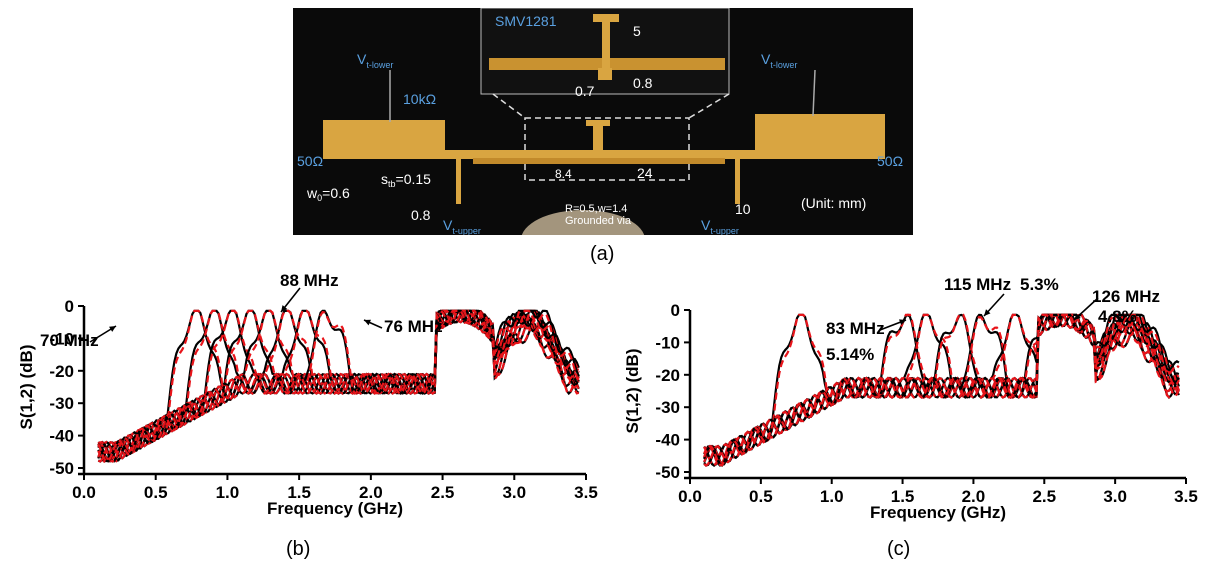 This screenshot has height=567, width=1208. What do you see at coordinates (526, 21) in the screenshot?
I see `label-smv: SMV1281` at bounding box center [526, 21].